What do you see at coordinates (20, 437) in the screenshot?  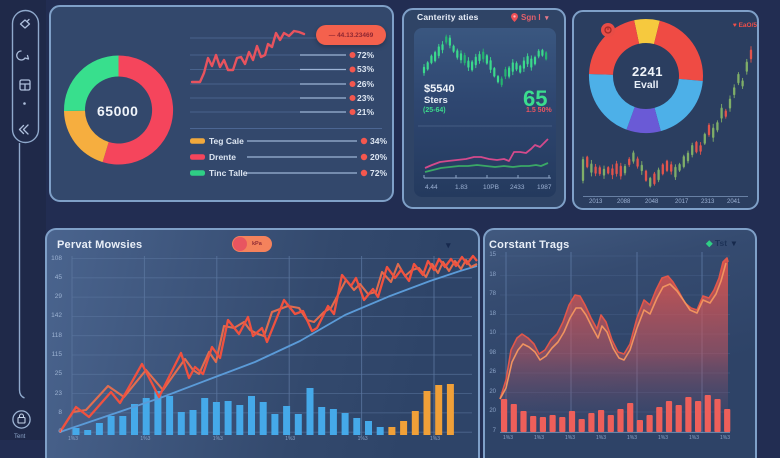 I see `svg-text: Tent` at bounding box center [20, 437].